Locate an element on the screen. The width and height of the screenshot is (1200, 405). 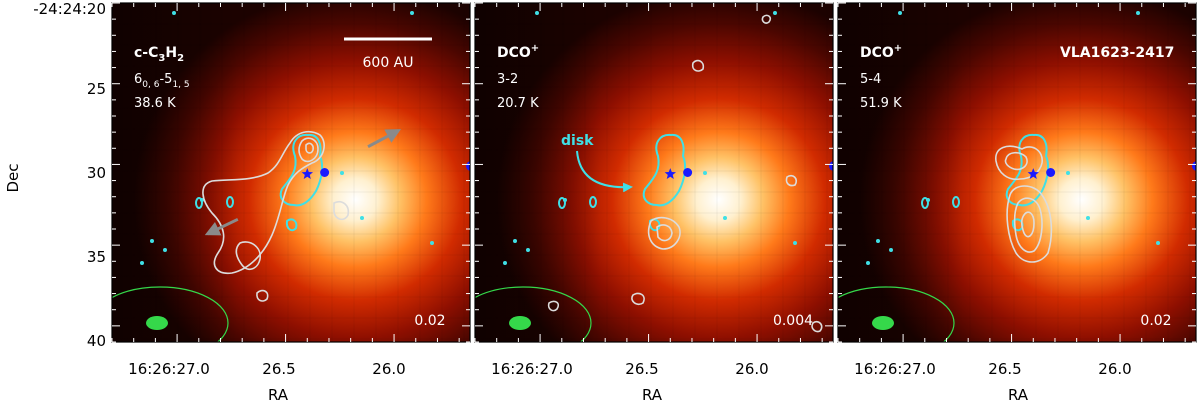
contour-level-label: 0.004 is located at coordinates (793, 321).